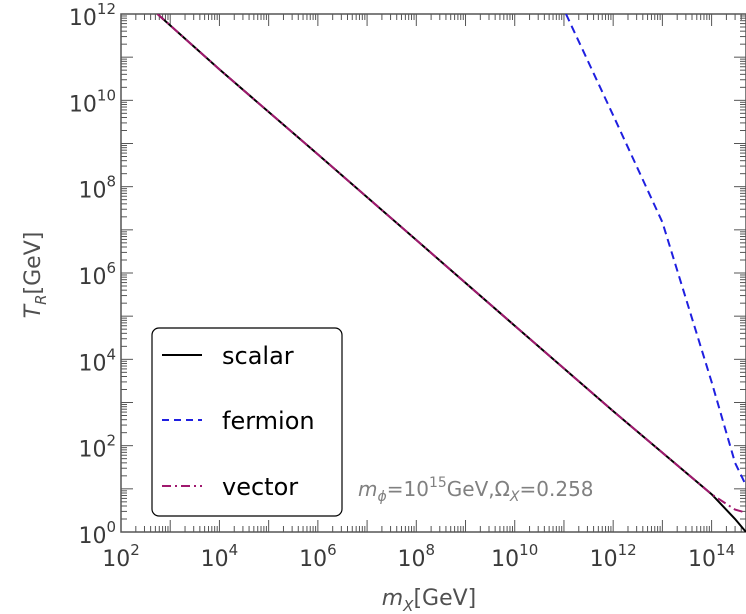 The width and height of the screenshot is (746, 614). What do you see at coordinates (318, 556) in the screenshot?
I see `x-tick-label: 10⁶` at bounding box center [318, 556].